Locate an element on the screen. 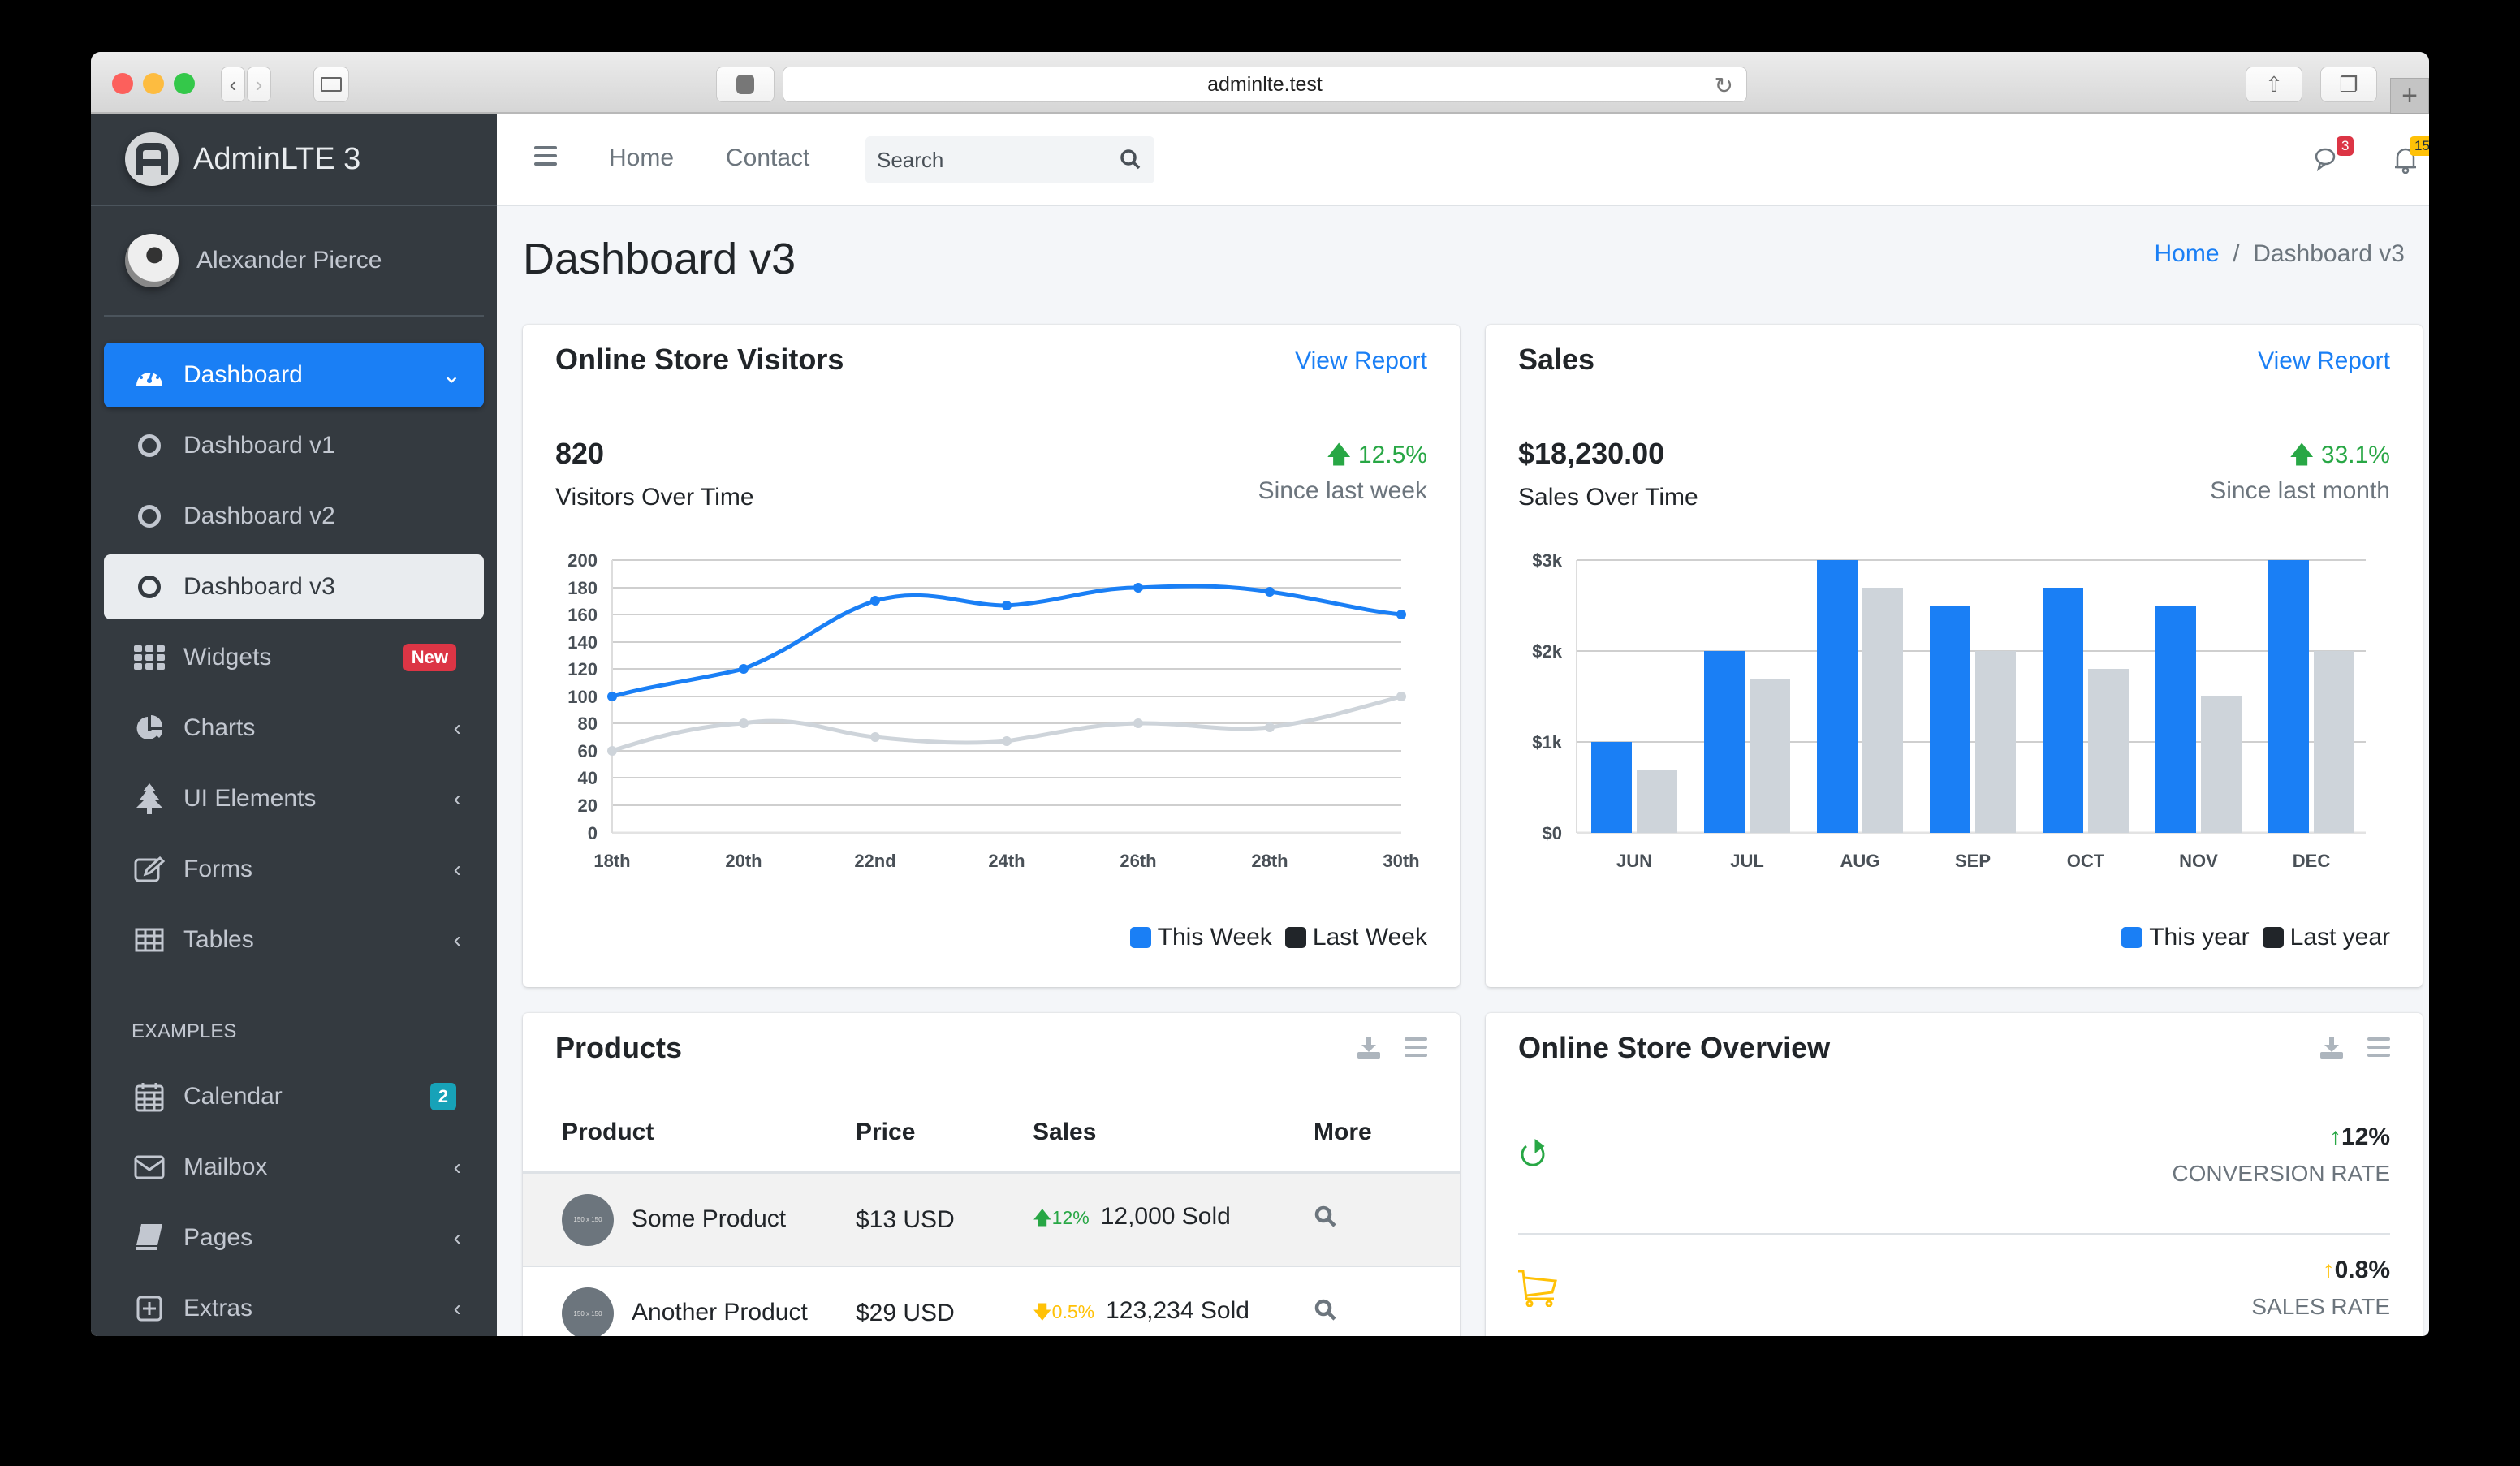 Image resolution: width=2520 pixels, height=1466 pixels. conversion-rate-value: ↑12% is located at coordinates (2359, 1136).